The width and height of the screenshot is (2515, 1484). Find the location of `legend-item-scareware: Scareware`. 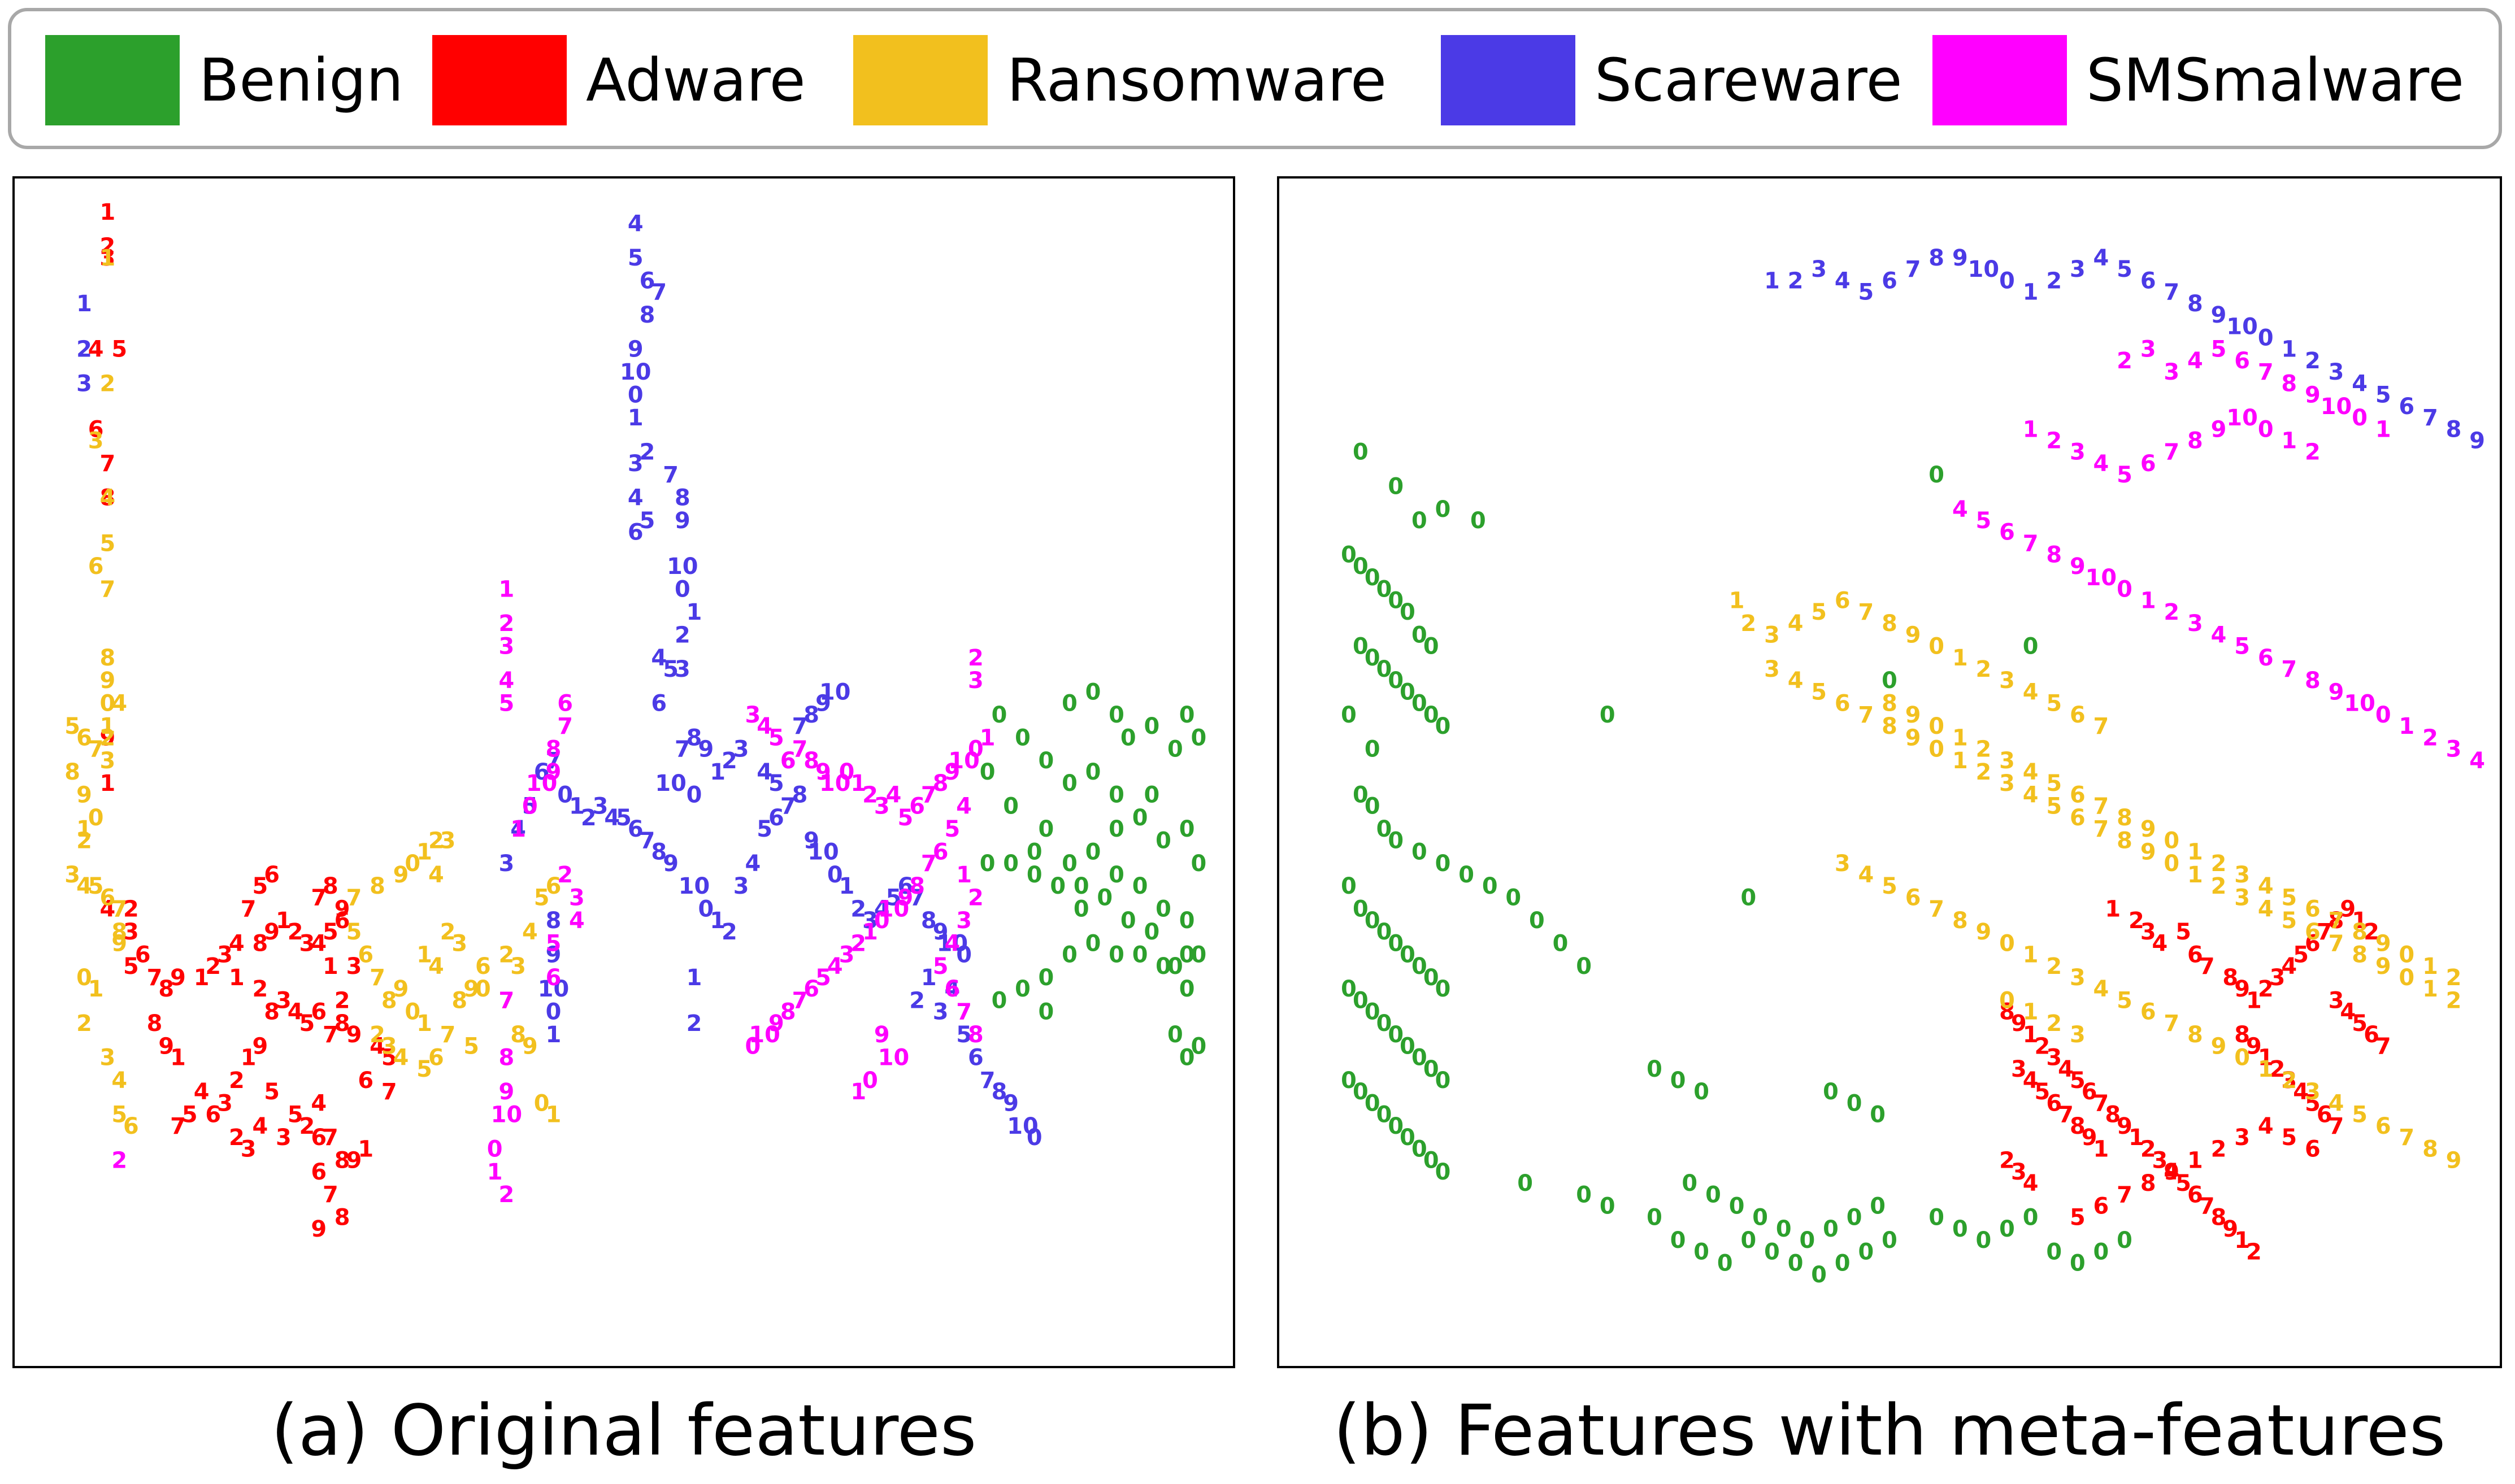

legend-item-scareware: Scareware is located at coordinates (1671, 81).